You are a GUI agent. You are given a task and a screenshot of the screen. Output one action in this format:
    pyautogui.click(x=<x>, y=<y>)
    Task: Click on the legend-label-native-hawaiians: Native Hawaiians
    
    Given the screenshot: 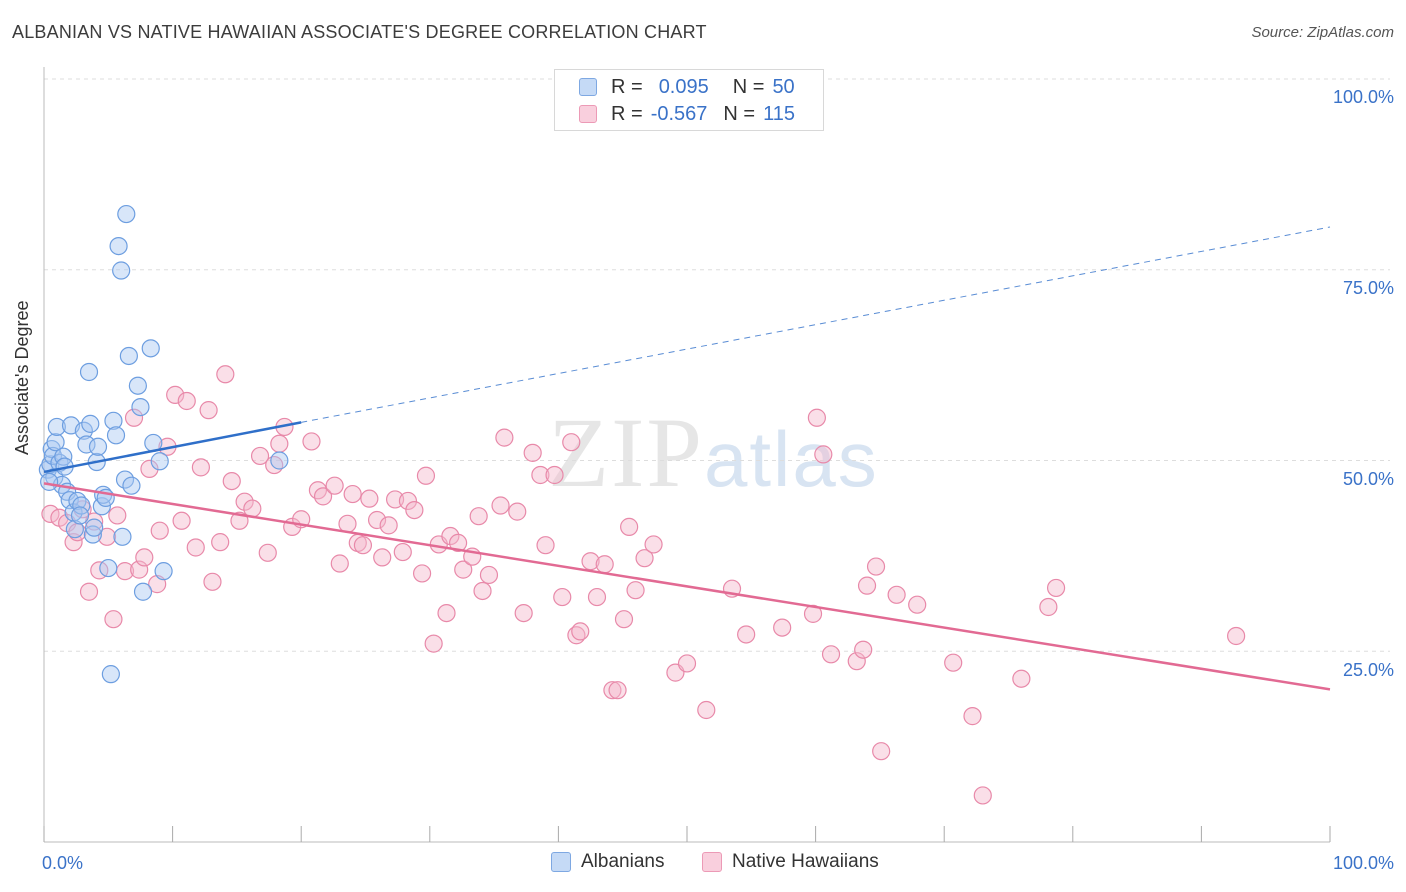 What is the action you would take?
    pyautogui.click(x=805, y=861)
    